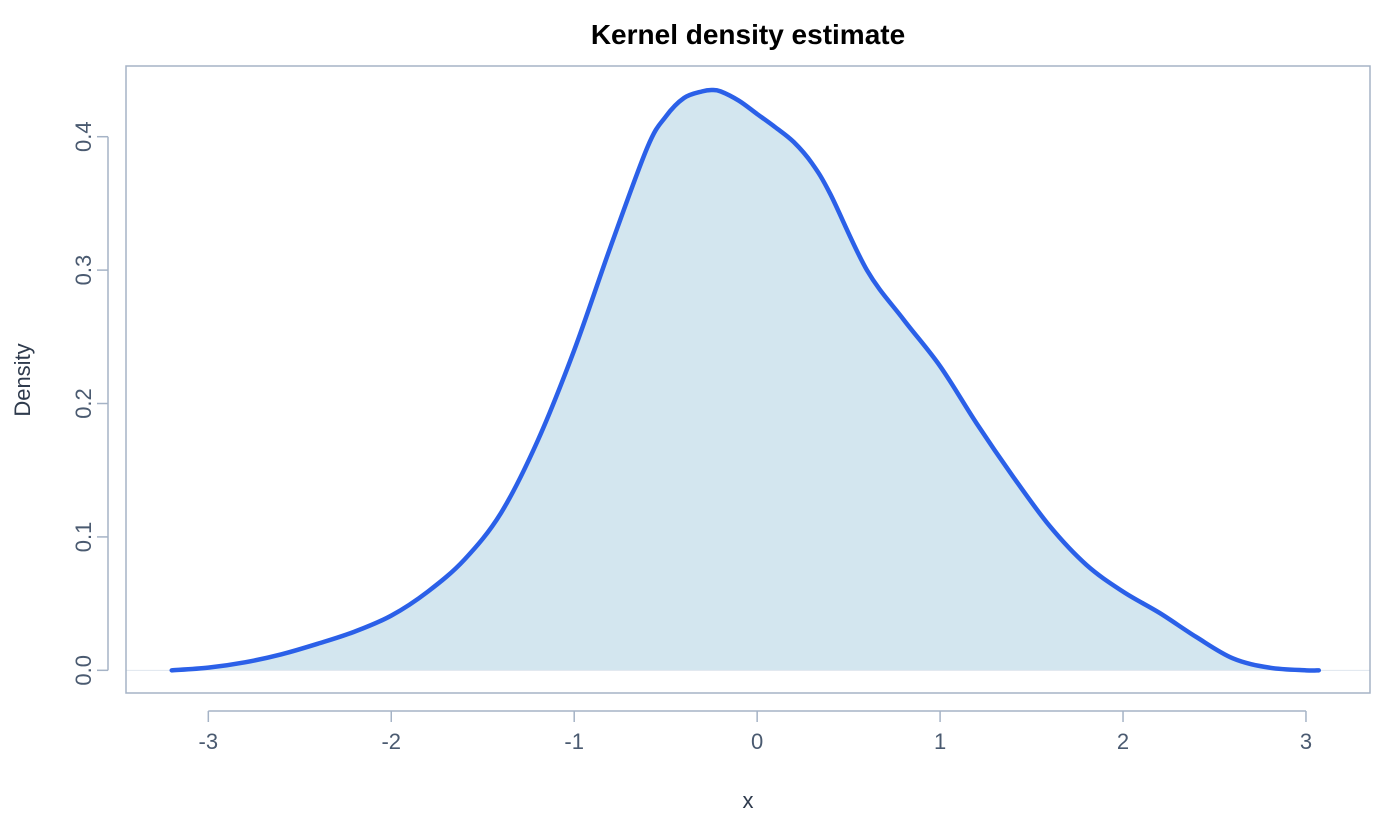  Describe the element at coordinates (757, 741) in the screenshot. I see `x-tick-label: 0` at that location.